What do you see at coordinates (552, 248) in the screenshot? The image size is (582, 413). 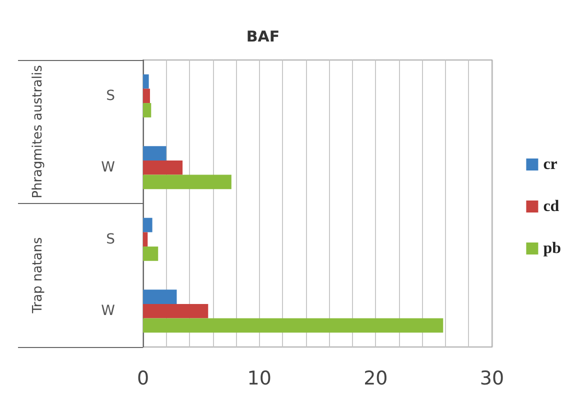 I see `legend-label: pb` at bounding box center [552, 248].